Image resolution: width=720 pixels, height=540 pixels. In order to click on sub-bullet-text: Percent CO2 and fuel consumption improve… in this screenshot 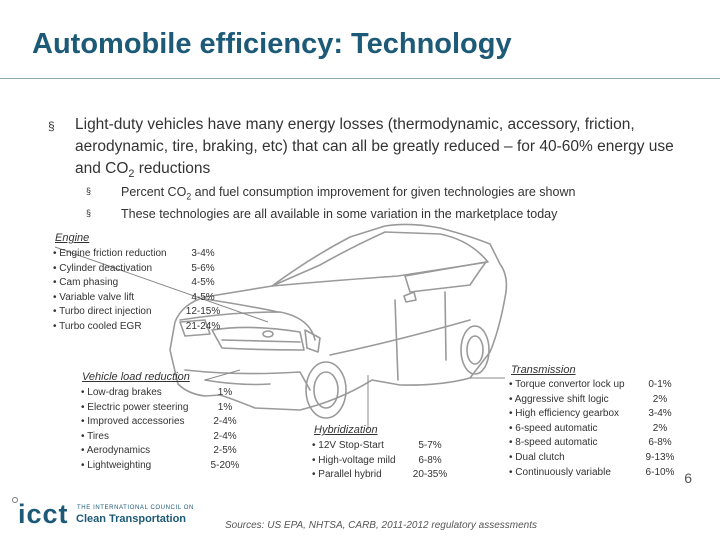, I will do `click(348, 193)`.